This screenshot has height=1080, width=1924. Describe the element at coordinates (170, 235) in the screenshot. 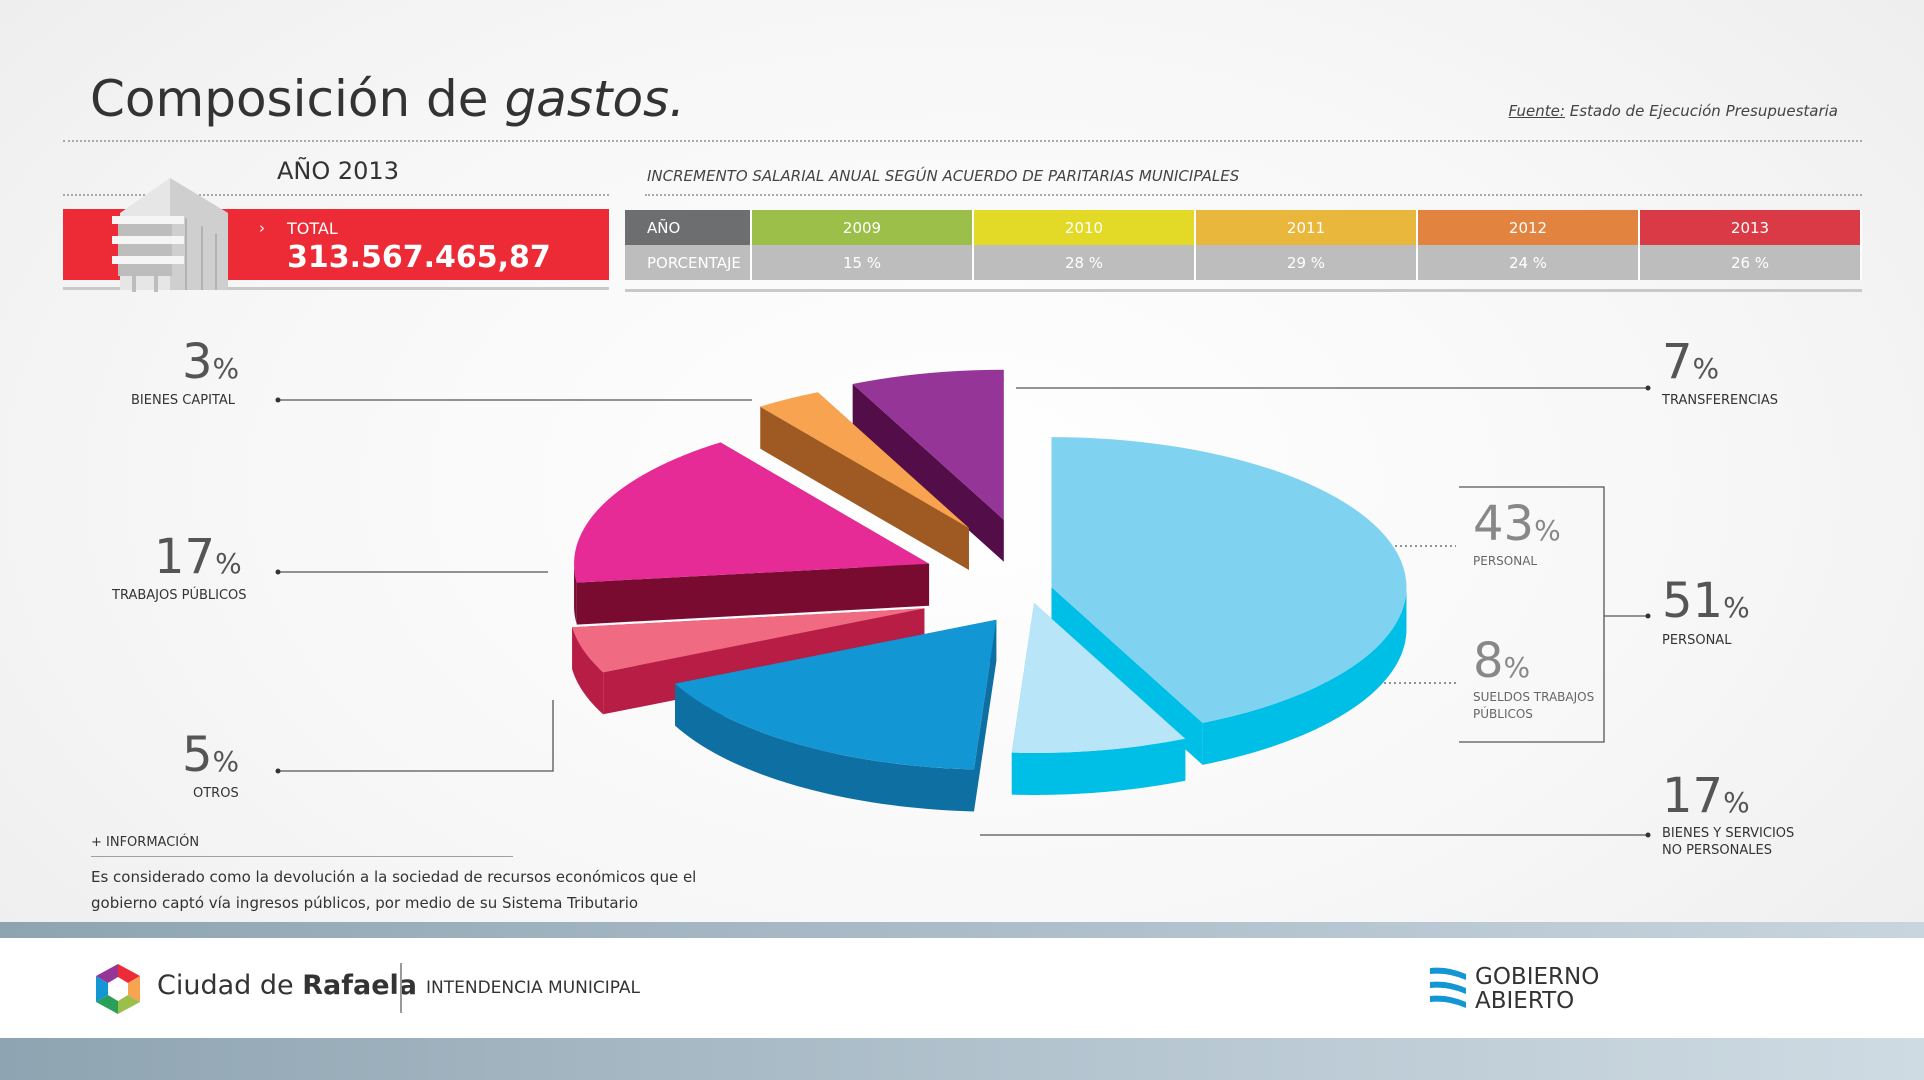

I see `building-icon` at that location.